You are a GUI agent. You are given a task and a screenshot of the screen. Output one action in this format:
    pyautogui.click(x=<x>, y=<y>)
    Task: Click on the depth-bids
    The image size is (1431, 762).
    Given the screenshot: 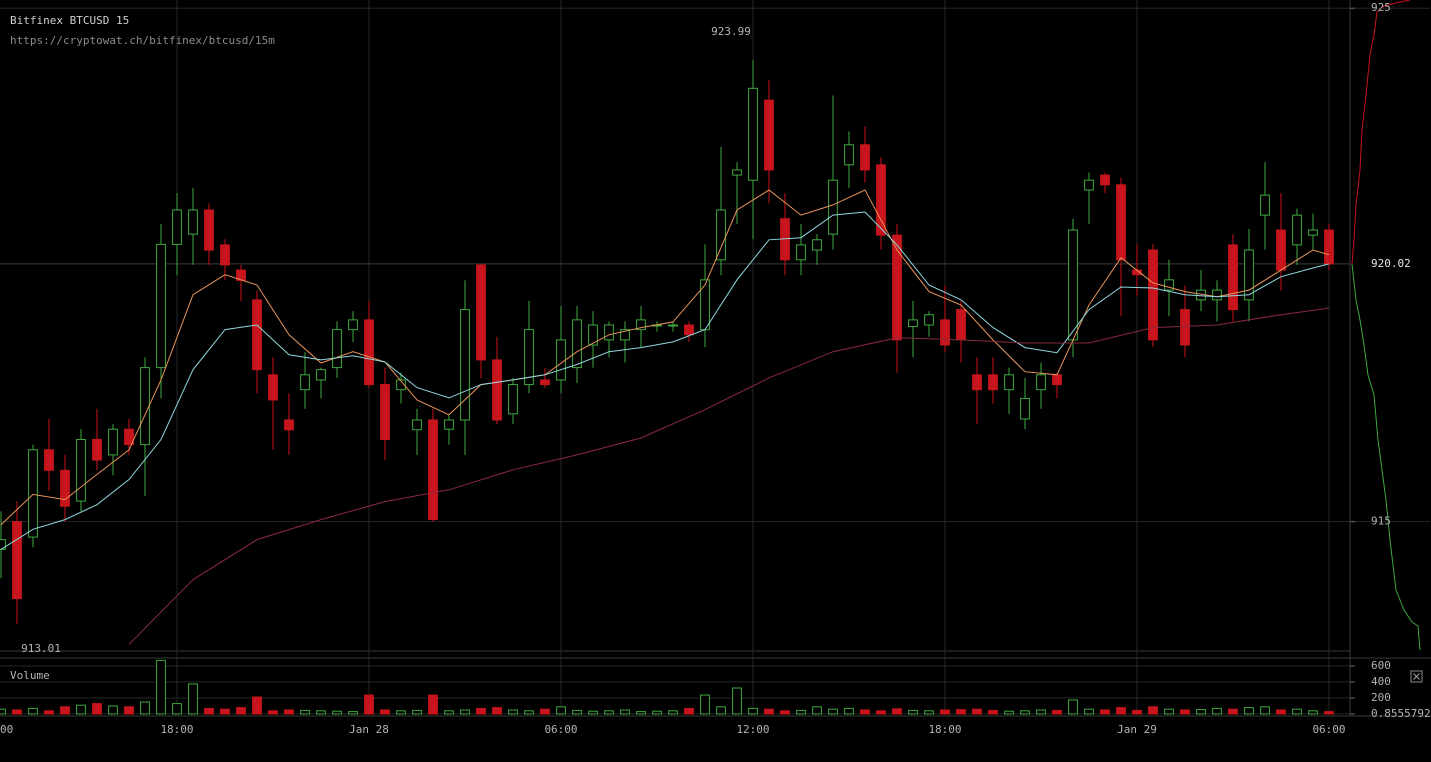 What is the action you would take?
    pyautogui.click(x=1386, y=457)
    